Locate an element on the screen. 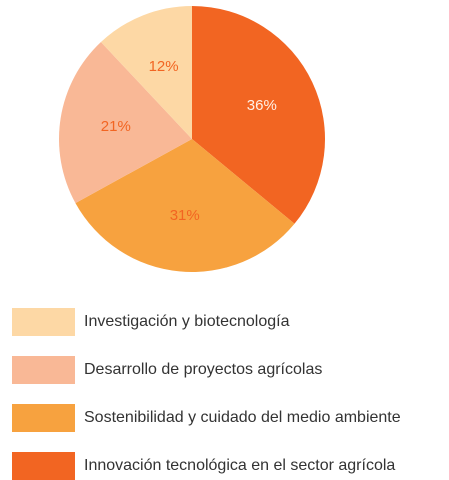  value-label: 36% is located at coordinates (262, 105).